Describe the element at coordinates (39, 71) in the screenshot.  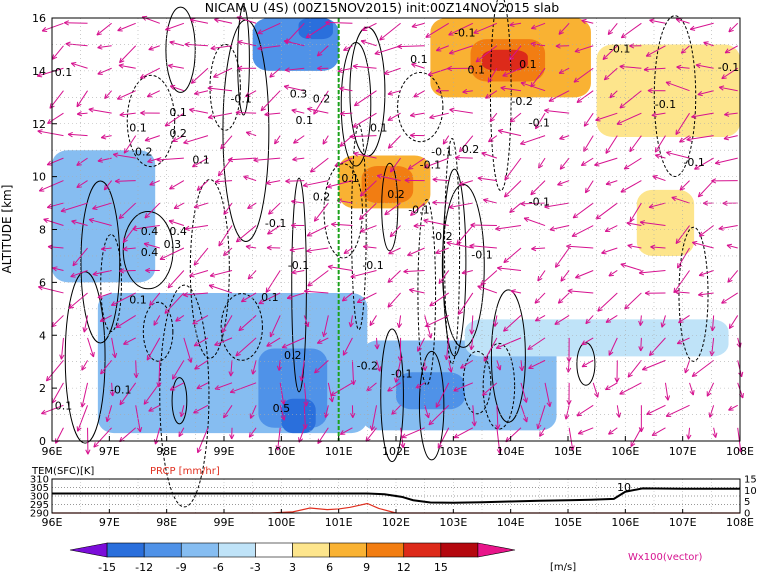
I see `y-tick-label: 14` at that location.